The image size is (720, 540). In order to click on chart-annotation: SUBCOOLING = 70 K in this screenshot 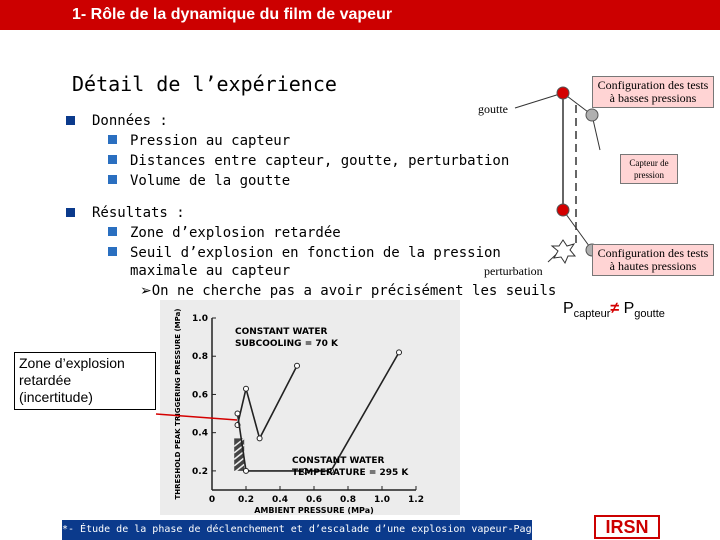, I will do `click(287, 344)`.